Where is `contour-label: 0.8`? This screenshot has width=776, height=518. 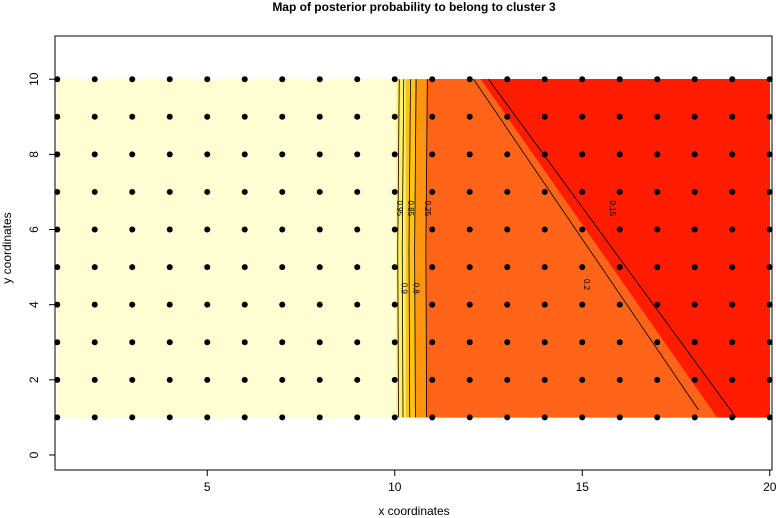
contour-label: 0.8 is located at coordinates (416, 289).